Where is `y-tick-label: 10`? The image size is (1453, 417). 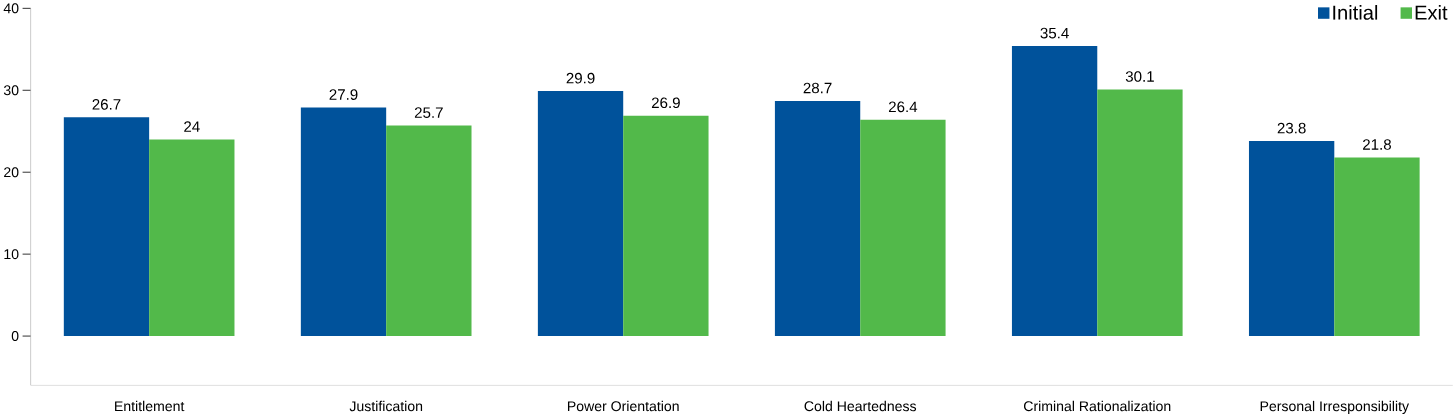 y-tick-label: 10 is located at coordinates (11, 253).